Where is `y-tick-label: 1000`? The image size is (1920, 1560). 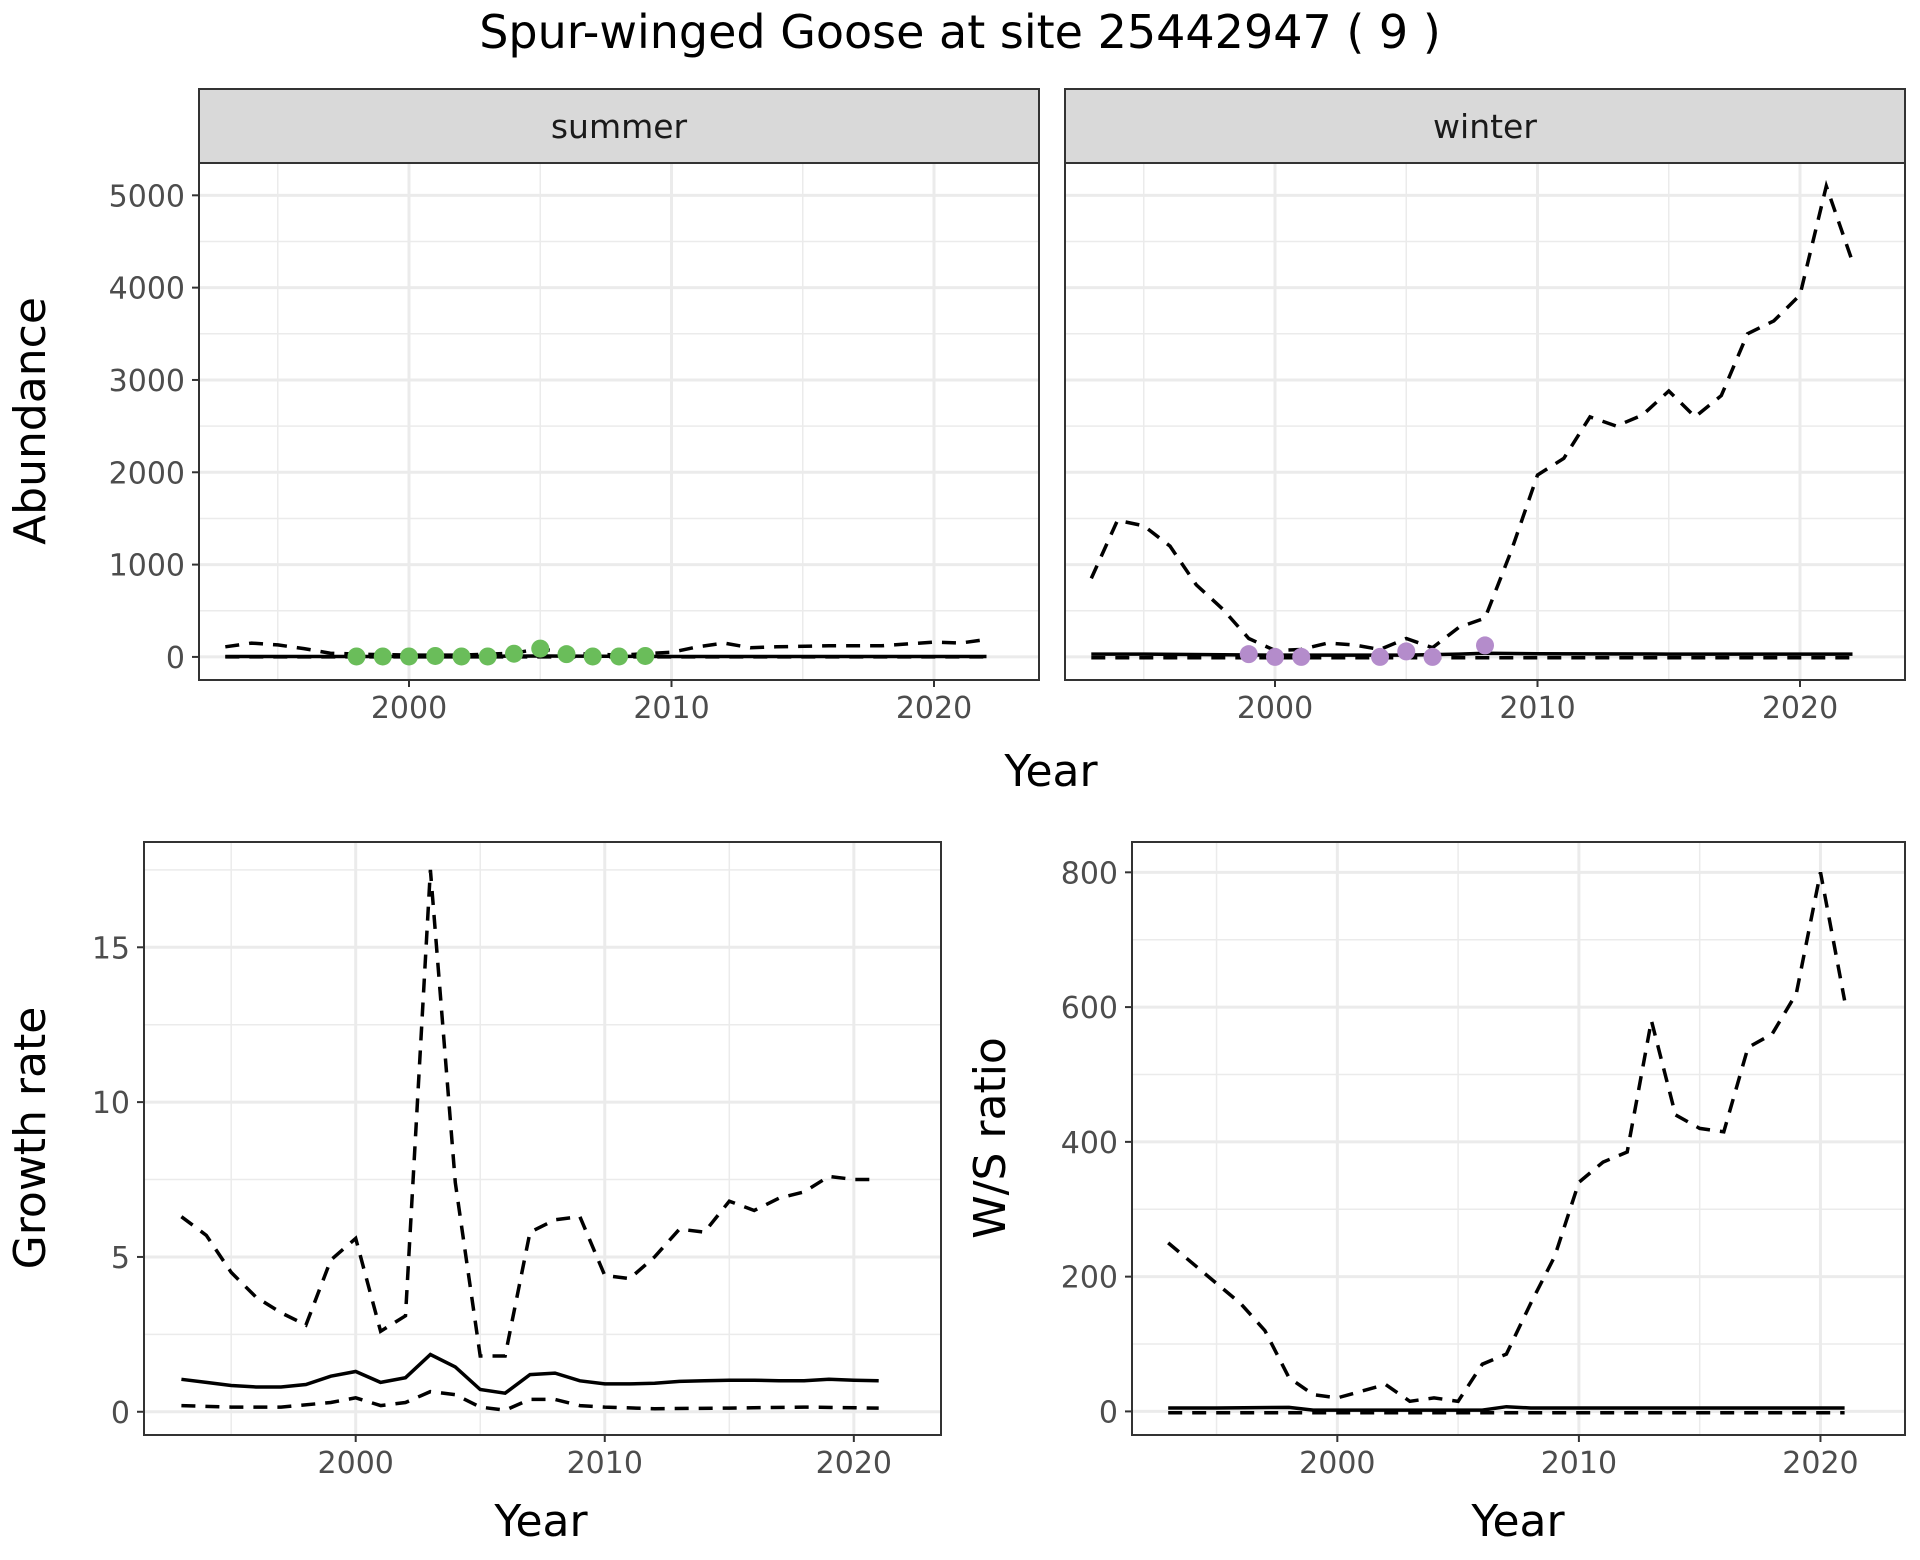 y-tick-label: 1000 is located at coordinates (147, 566).